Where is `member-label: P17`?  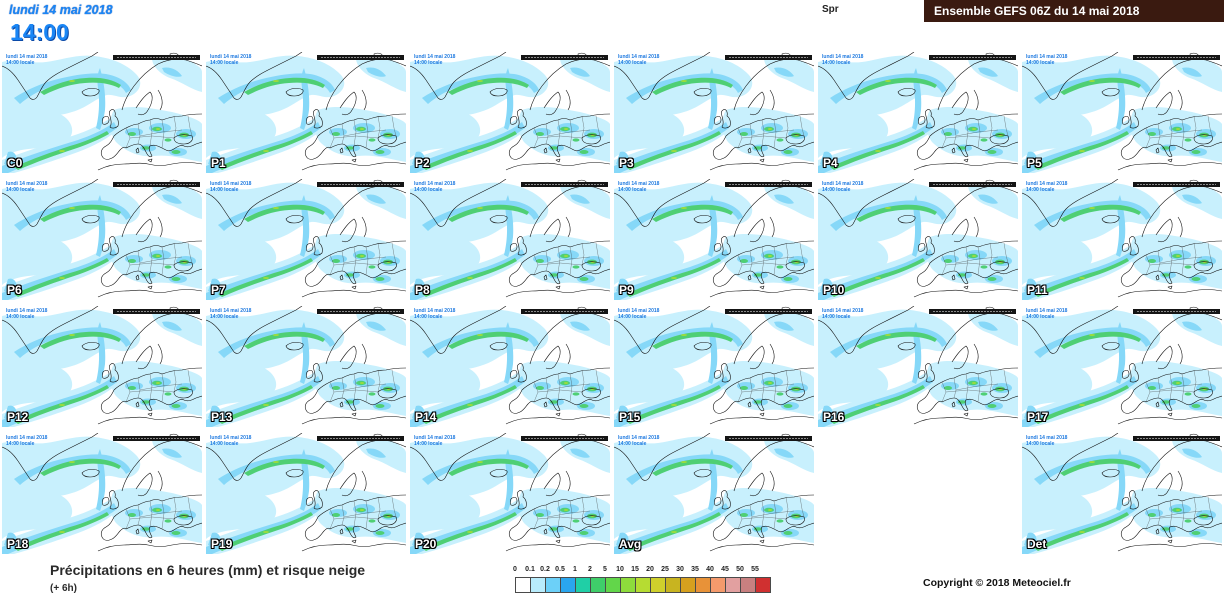
member-label: P17 is located at coordinates (1038, 417).